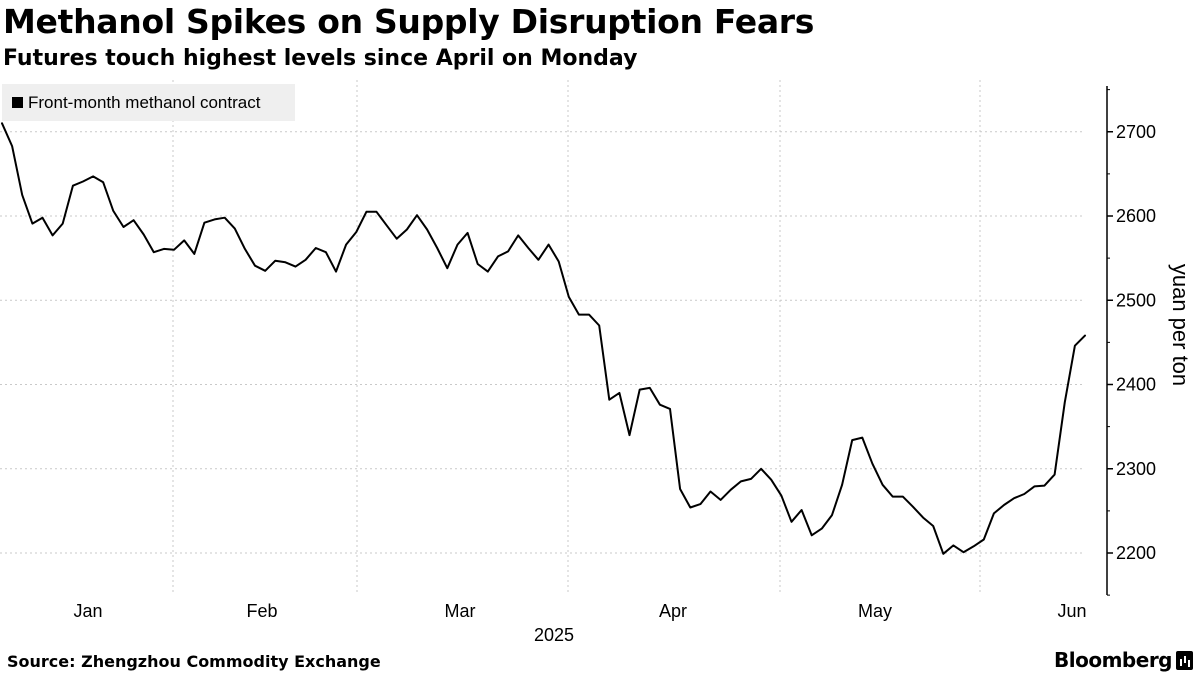  What do you see at coordinates (673, 611) in the screenshot?
I see `x-tick-label: Apr` at bounding box center [673, 611].